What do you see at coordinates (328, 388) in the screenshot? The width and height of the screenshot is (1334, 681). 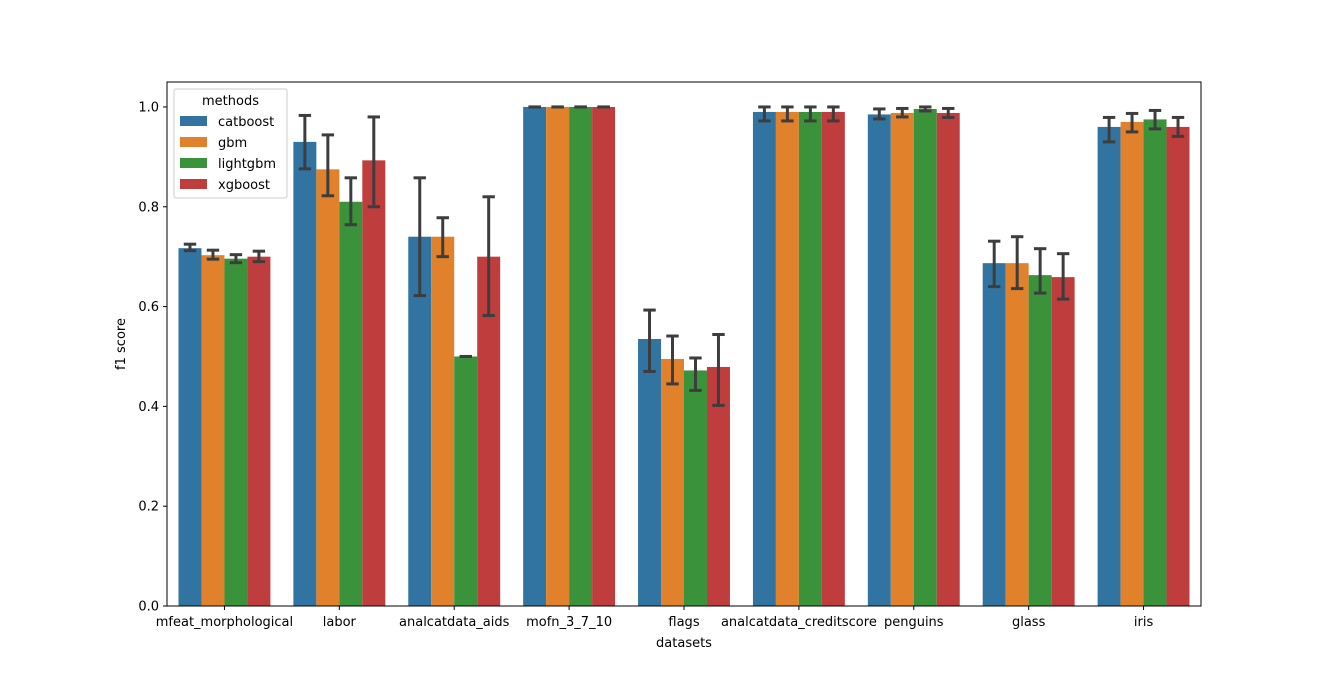 I see `bar-gbm-labor` at bounding box center [328, 388].